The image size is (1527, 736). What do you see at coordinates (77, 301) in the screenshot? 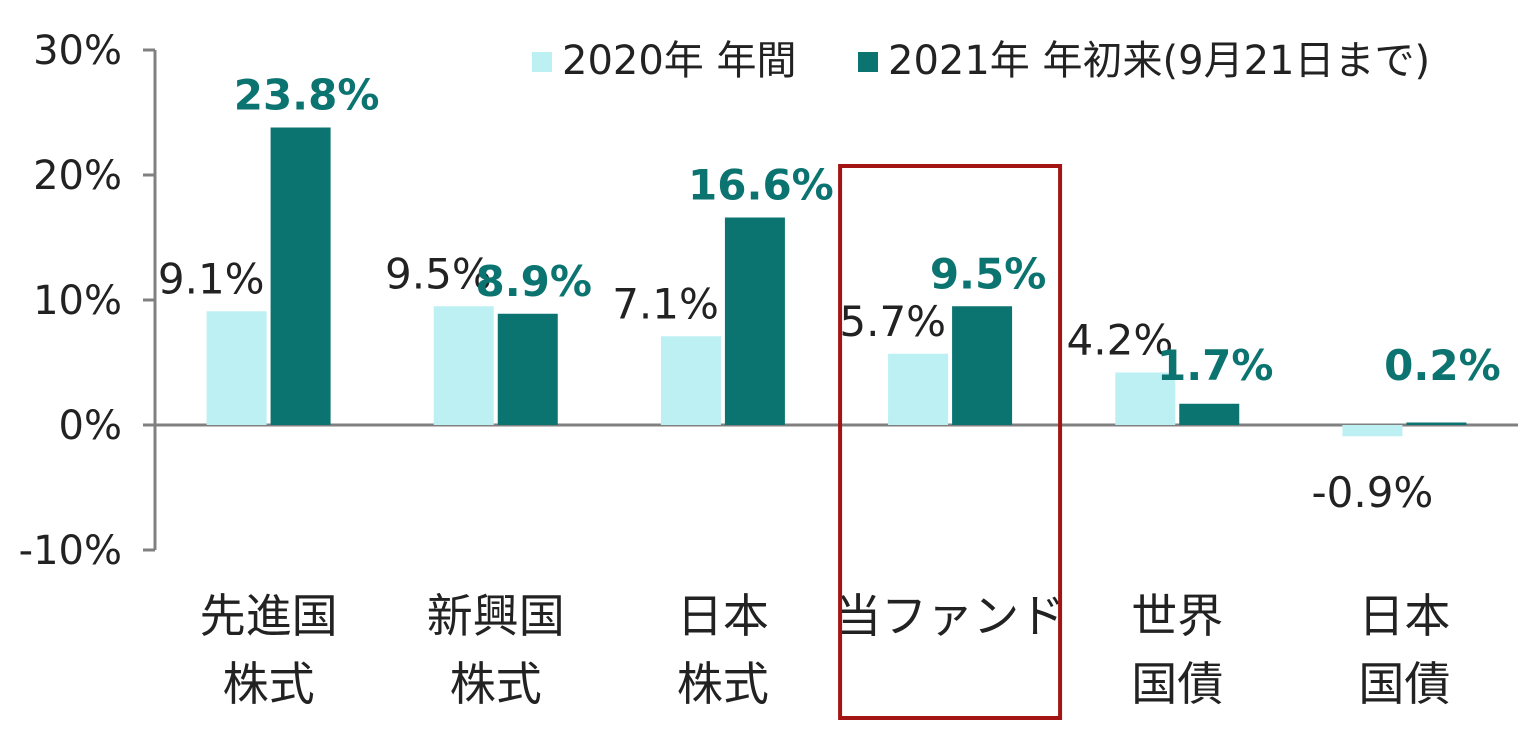
I see `y-tick-label: 10%` at bounding box center [77, 301].